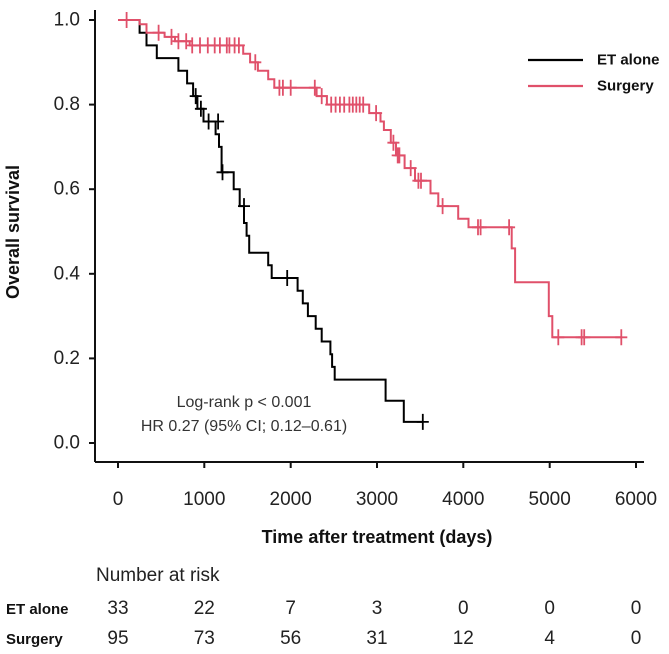 The width and height of the screenshot is (669, 654). Describe the element at coordinates (204, 608) in the screenshot. I see `risk-cell: 22` at that location.